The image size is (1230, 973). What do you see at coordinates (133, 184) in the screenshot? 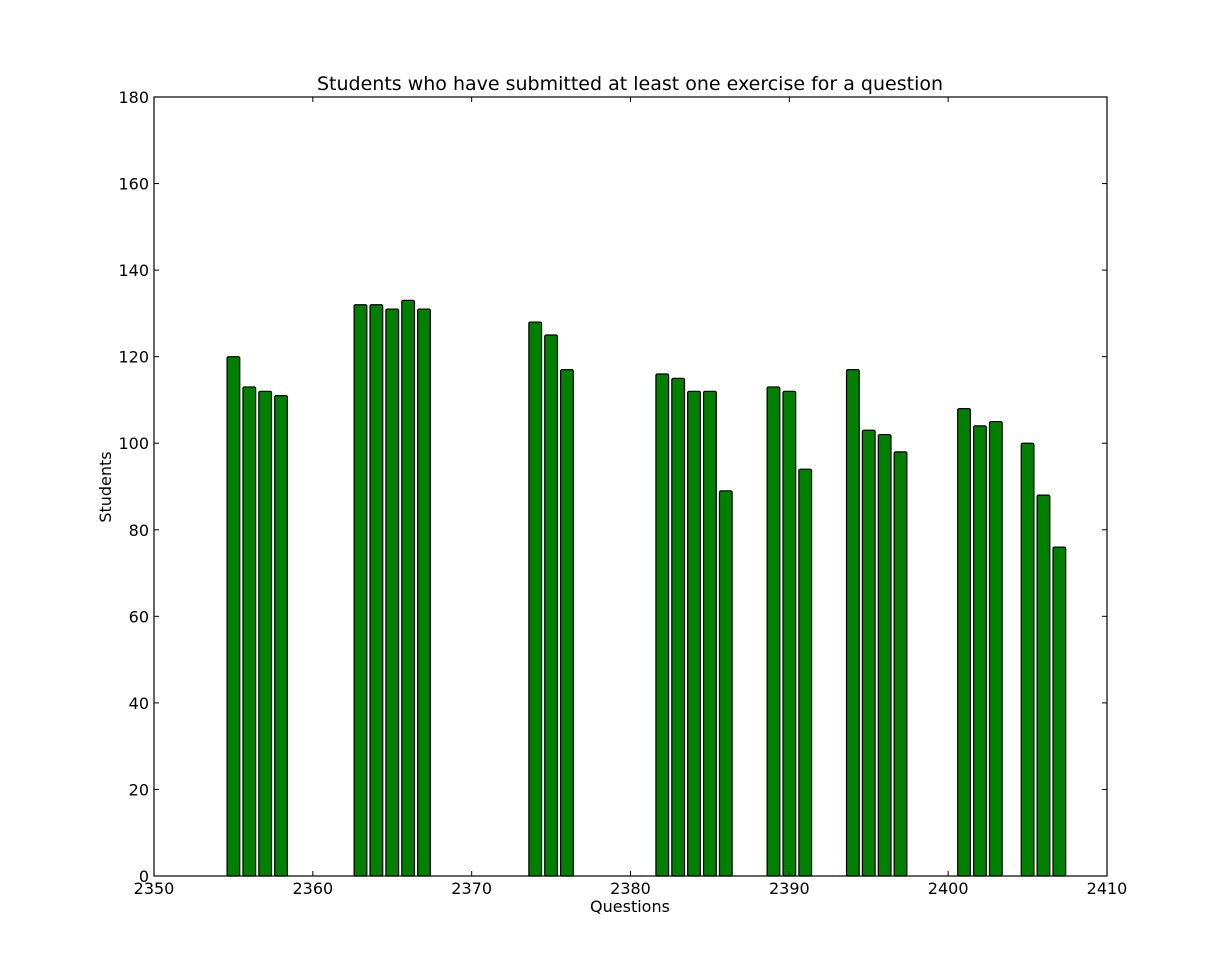
I see `y-tick-label-160: 160` at bounding box center [133, 184].